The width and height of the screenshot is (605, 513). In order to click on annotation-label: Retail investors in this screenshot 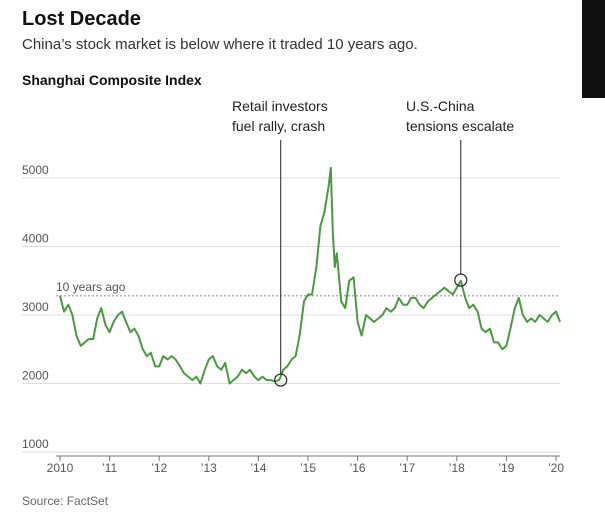, I will do `click(280, 106)`.